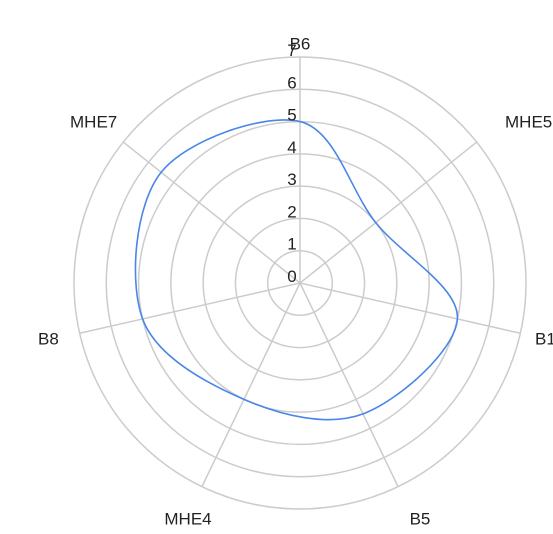  Describe the element at coordinates (211, 212) in the screenshot. I see `spoke-mhe7` at that location.